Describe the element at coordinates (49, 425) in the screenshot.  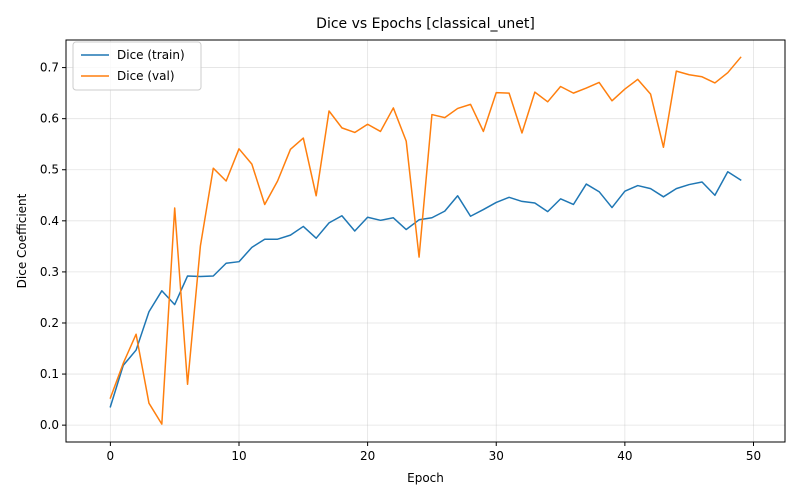
I see `y-tick-label: 0.0` at that location.